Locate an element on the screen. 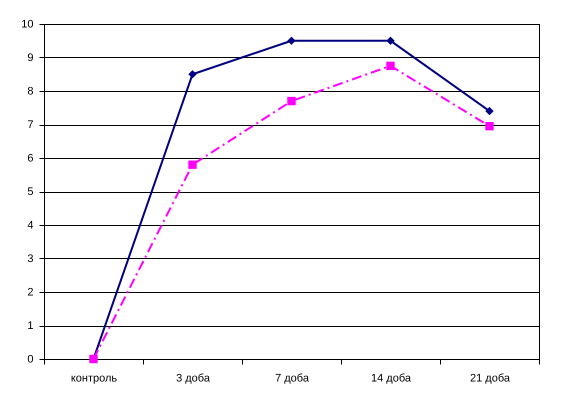 The width and height of the screenshot is (564, 416). y-tick-label: 6 is located at coordinates (30, 158).